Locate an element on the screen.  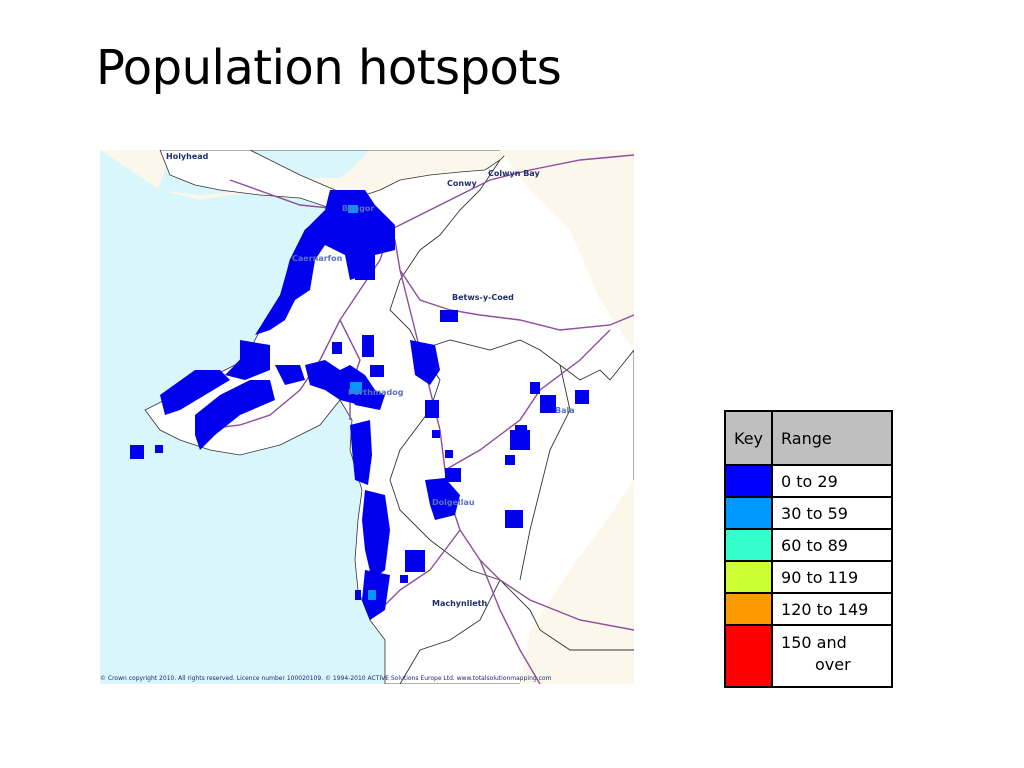
place-label-holyhead: Holyhead is located at coordinates (187, 156).